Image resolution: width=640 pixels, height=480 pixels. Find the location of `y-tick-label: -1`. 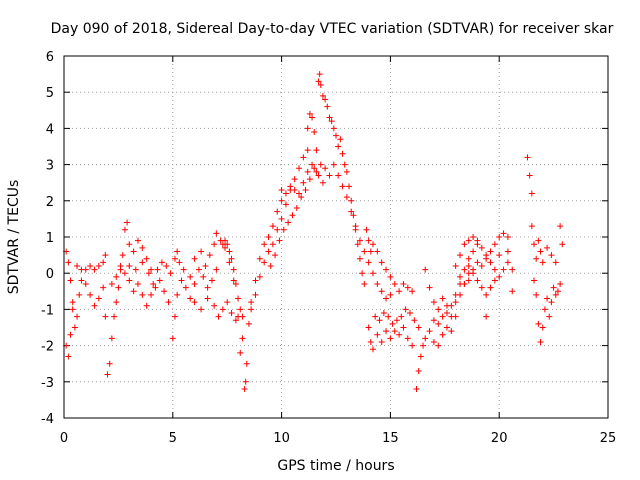

y-tick-label: -1 is located at coordinates (47, 310).